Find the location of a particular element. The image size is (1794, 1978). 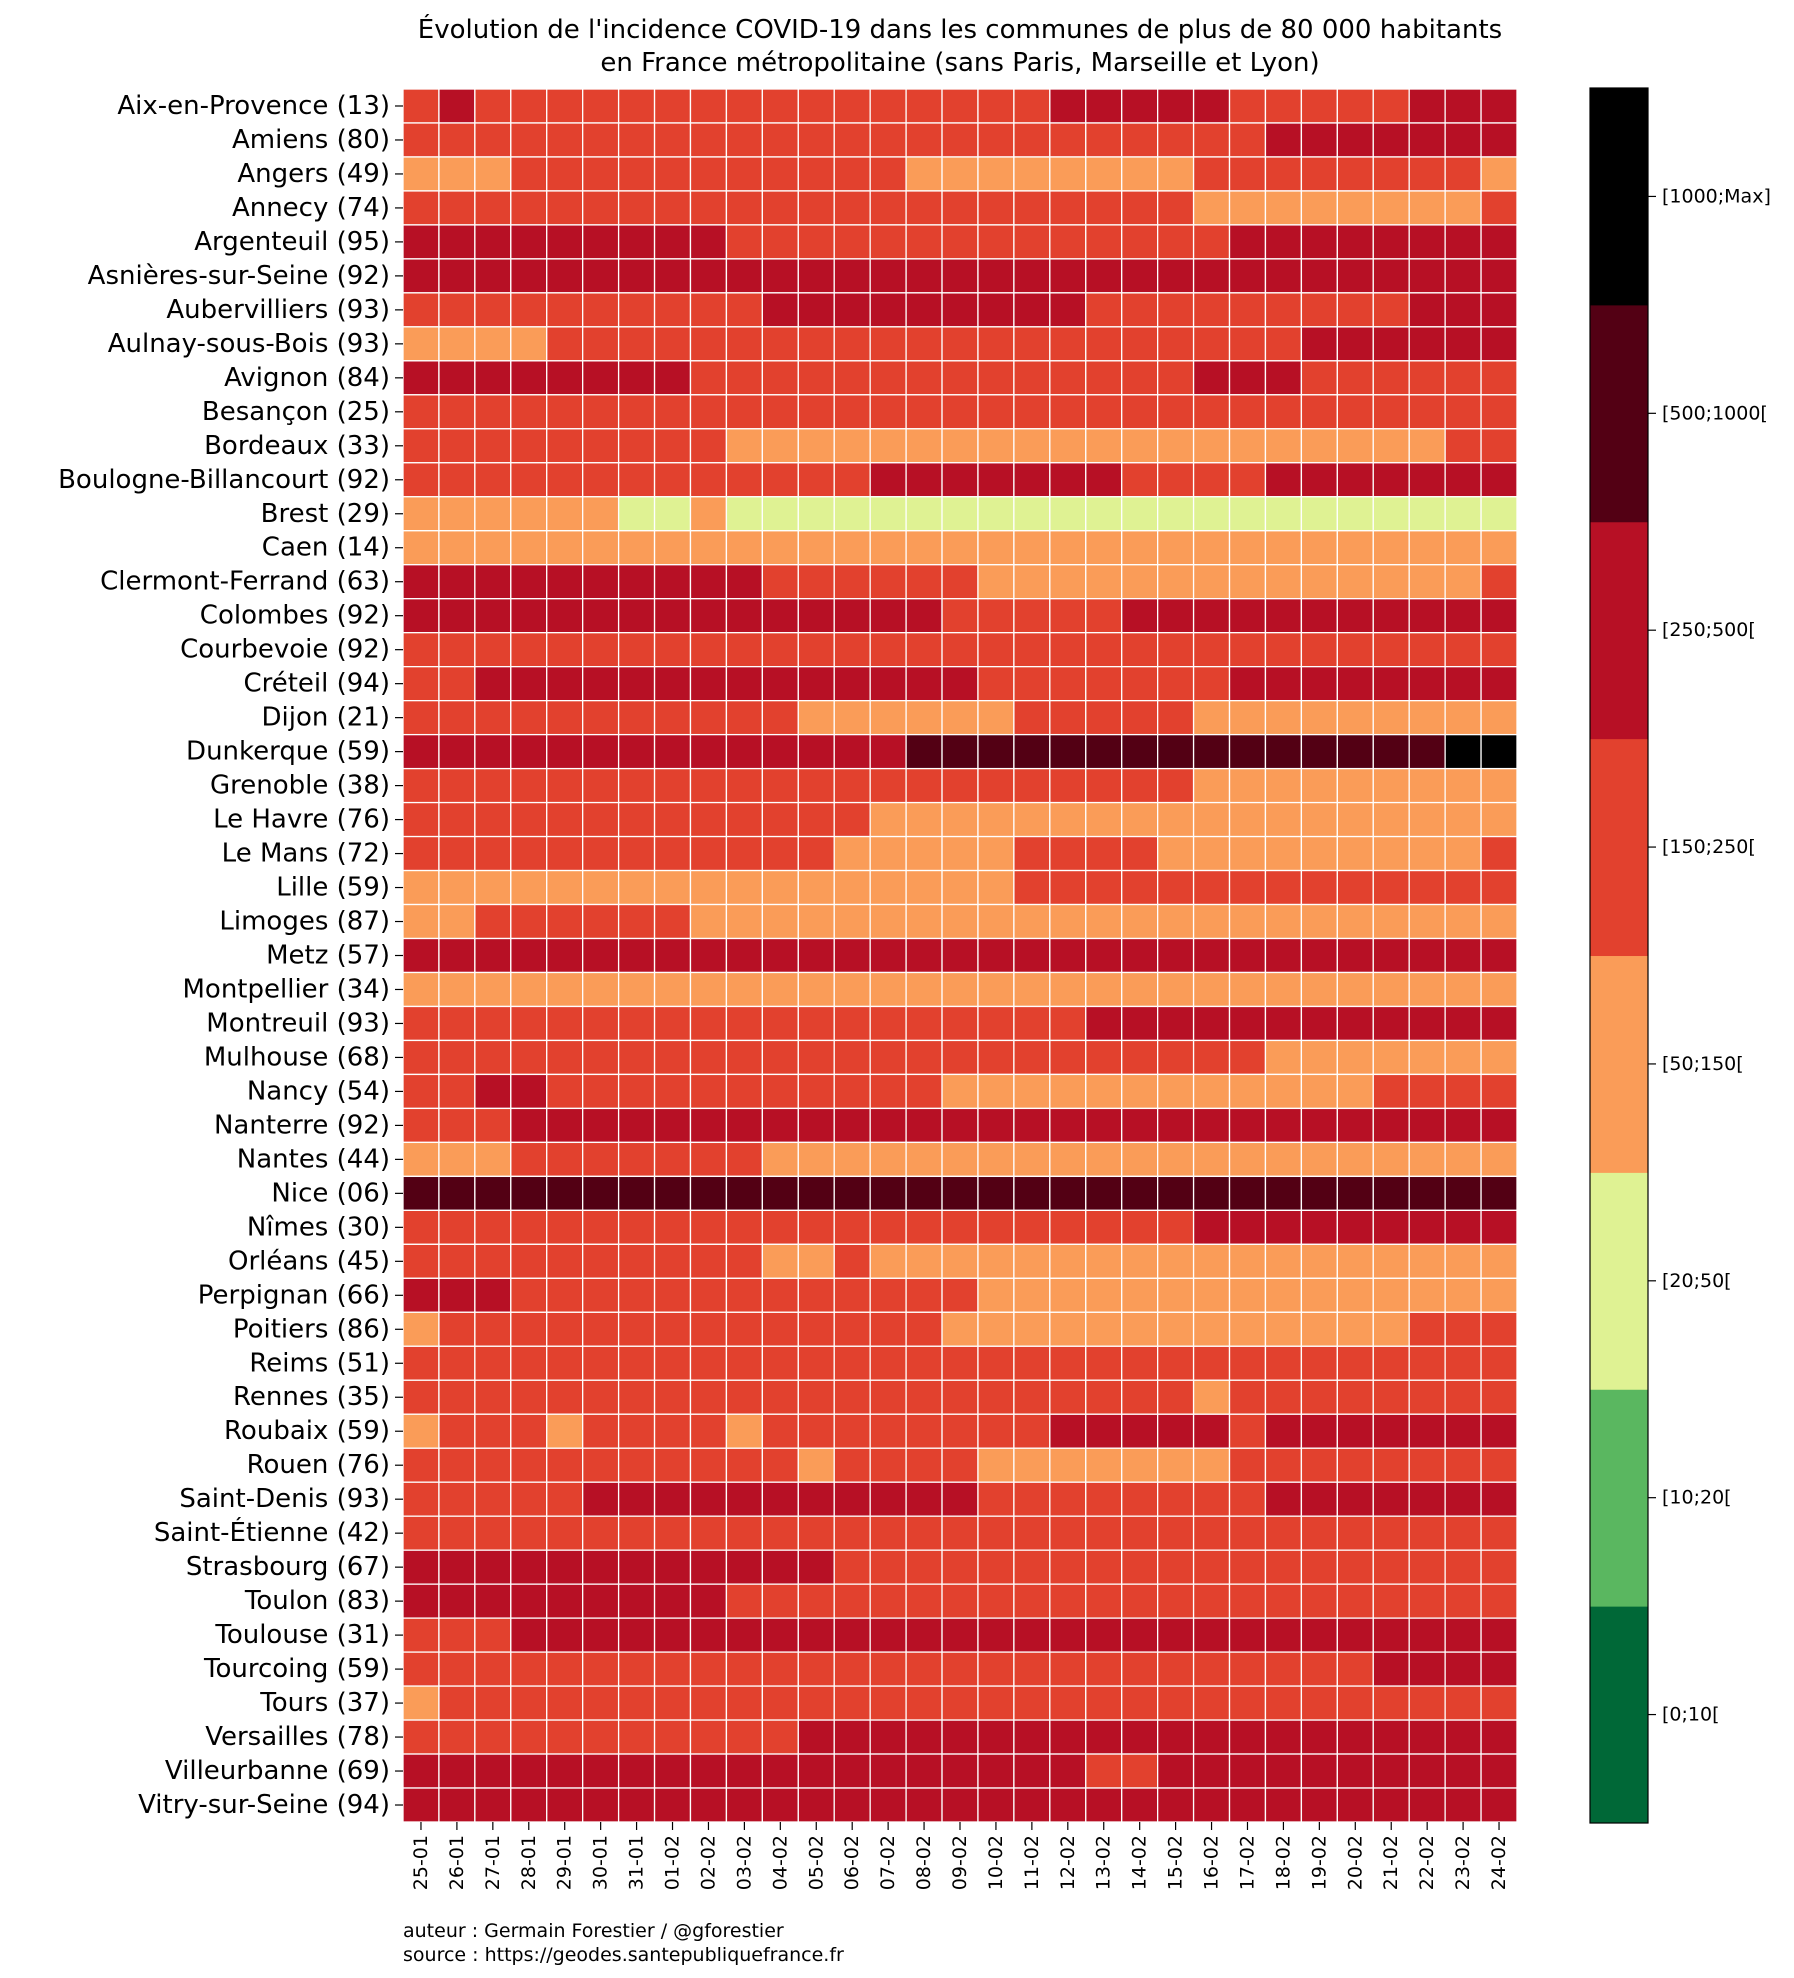

y-tick-label: Perpignan (66) is located at coordinates (294, 1295).